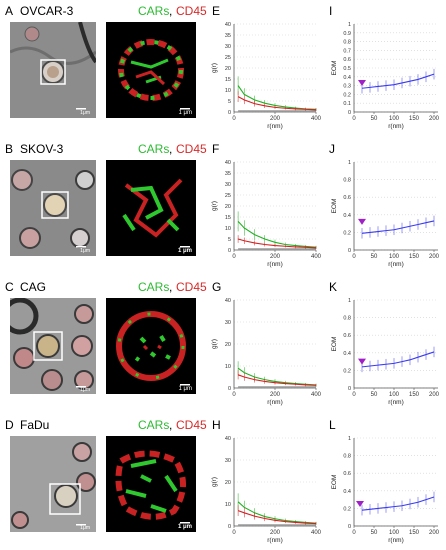 This screenshot has width=446, height=550. I want to click on y-tick-label: 0.4, so click(347, 78).